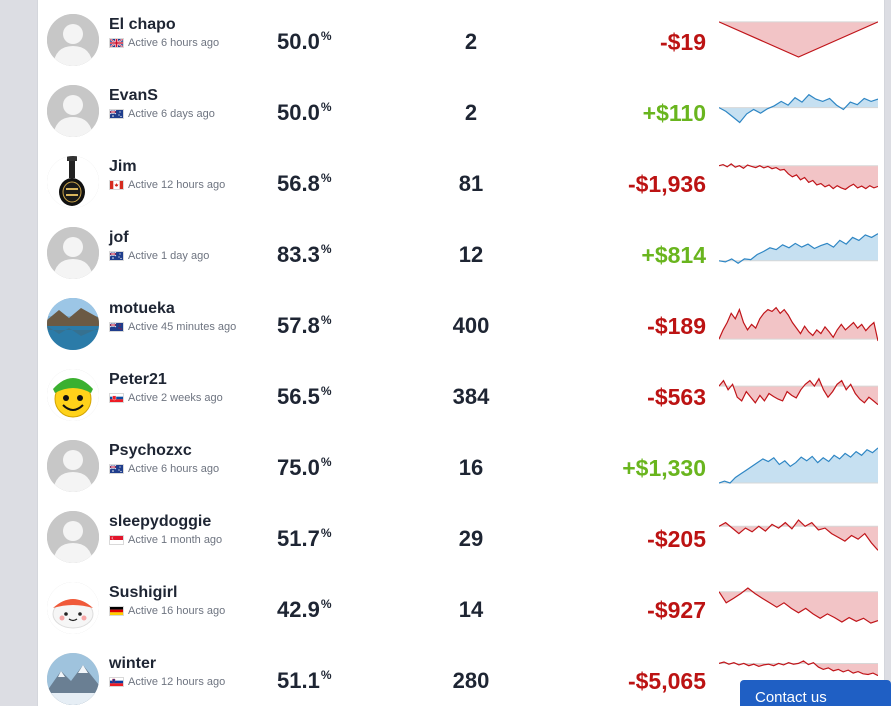 This screenshot has height=706, width=891. Describe the element at coordinates (298, 538) in the screenshot. I see `win-percentage-value: 51.7` at that location.